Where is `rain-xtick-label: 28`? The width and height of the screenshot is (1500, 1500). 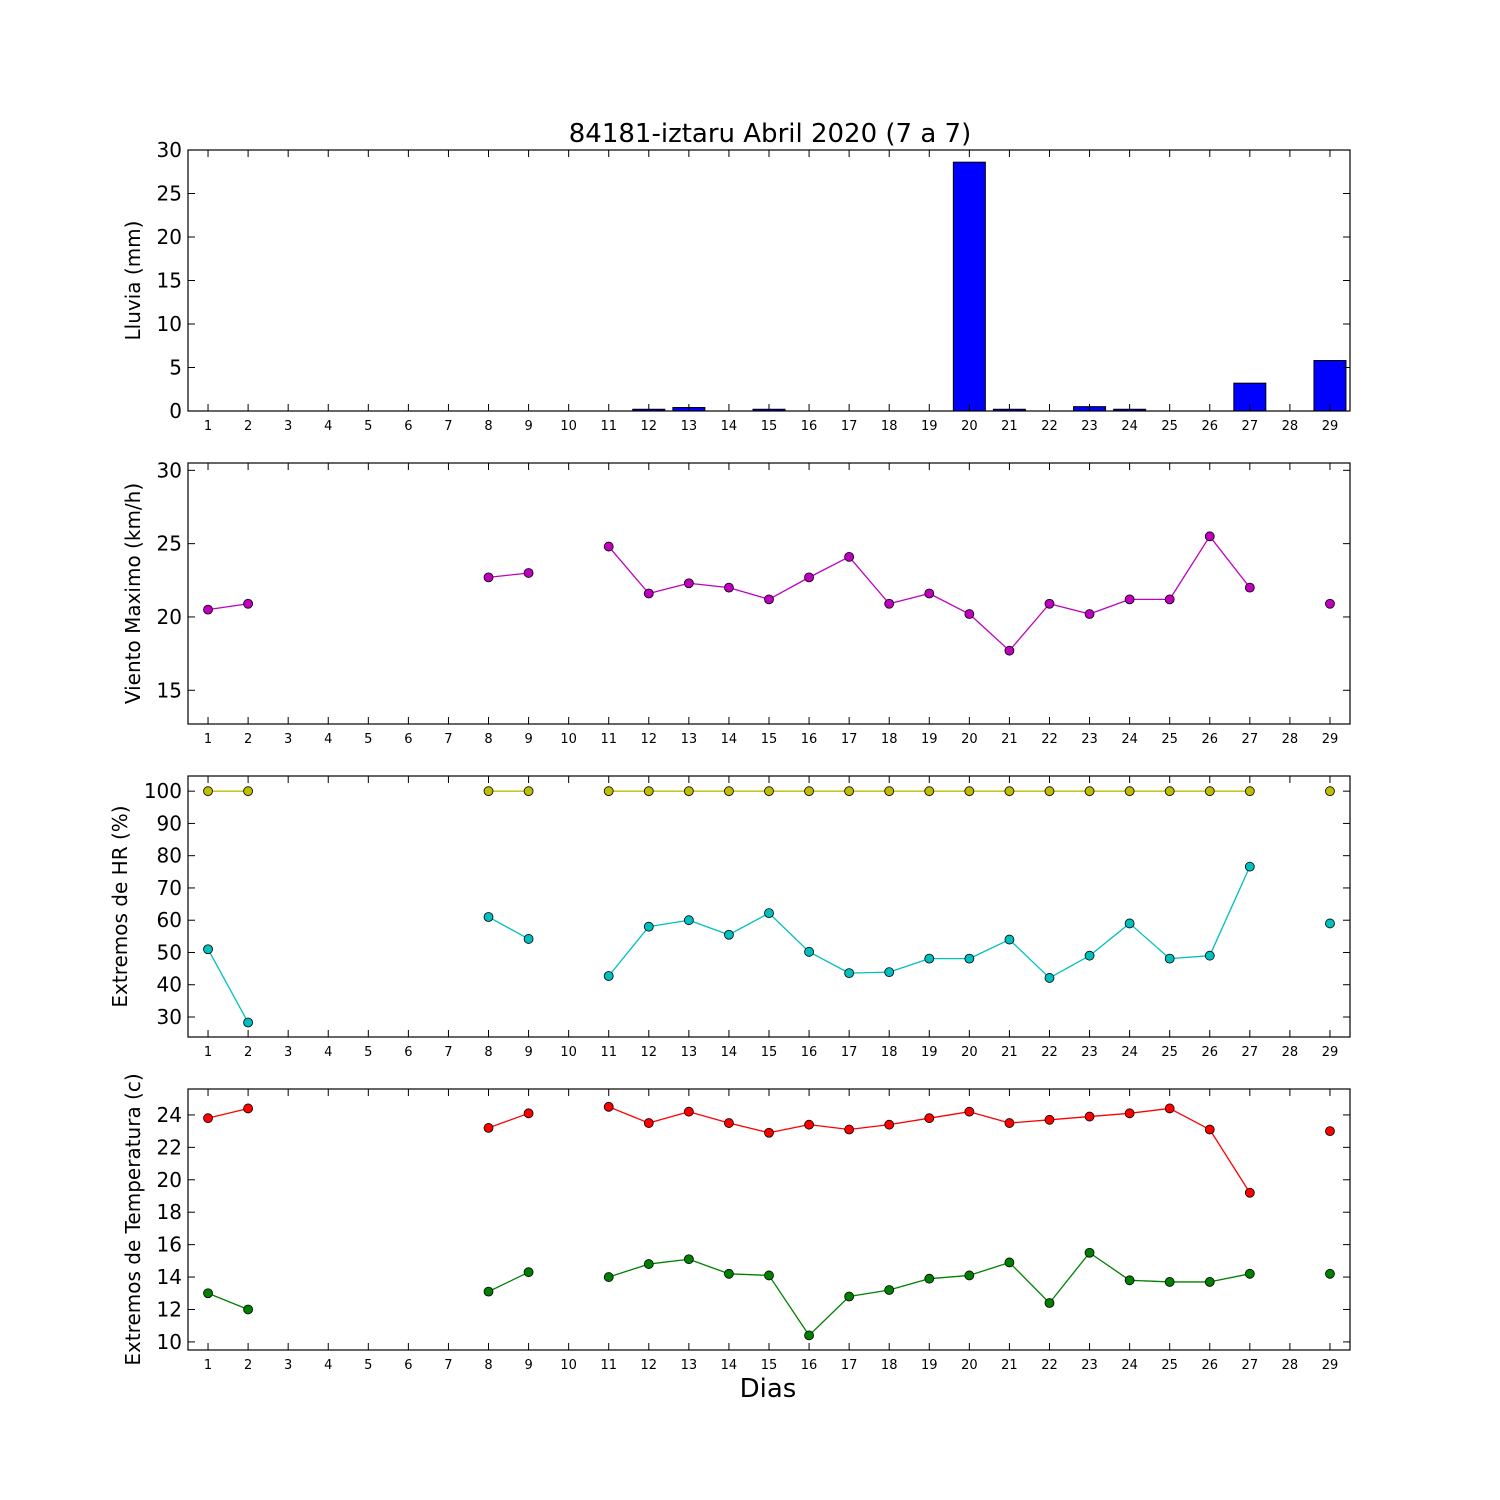
rain-xtick-label: 28 is located at coordinates (1290, 426).